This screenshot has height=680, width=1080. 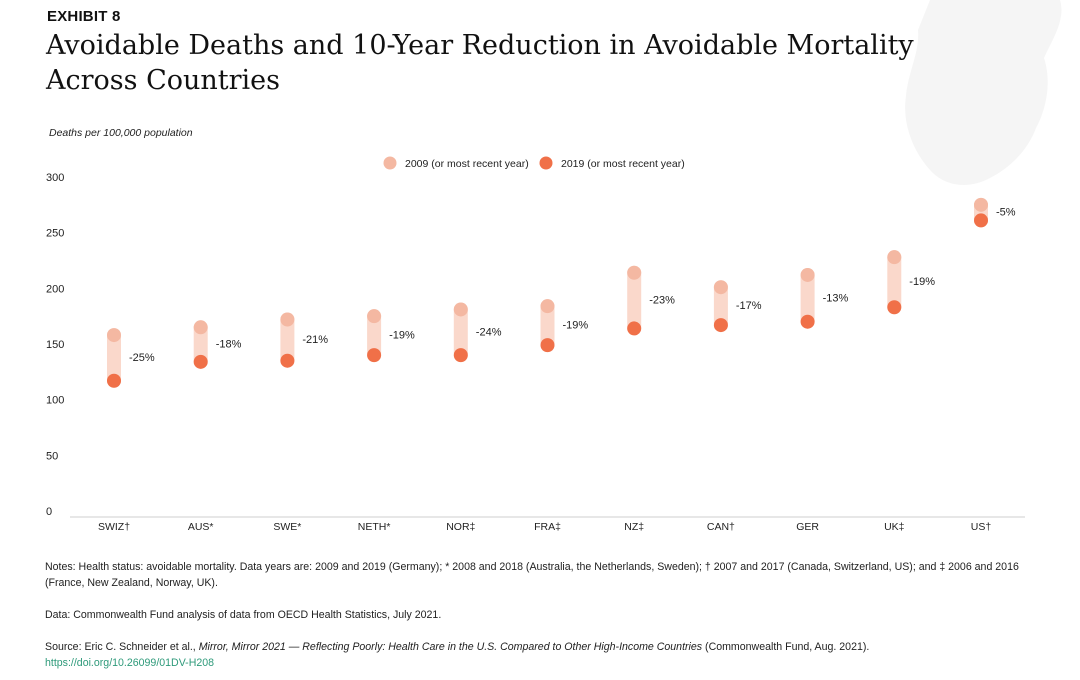 I want to click on x-tick-label: GER, so click(x=807, y=527).